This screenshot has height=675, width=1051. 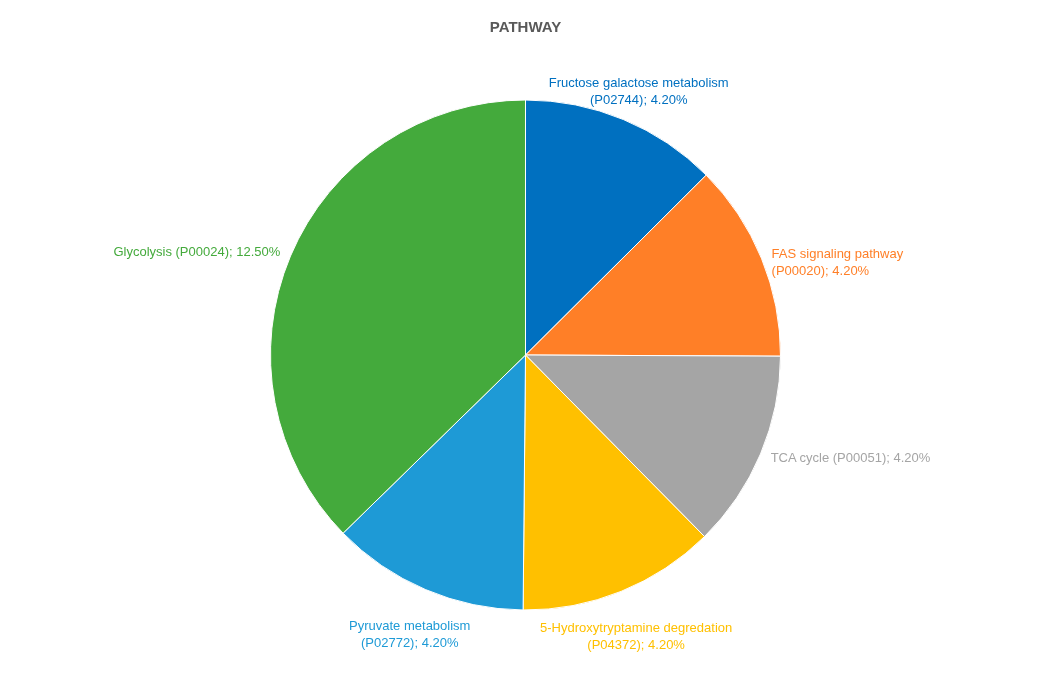 What do you see at coordinates (850, 458) in the screenshot?
I see `slice-label: TCA cycle (P00051); 4.20%` at bounding box center [850, 458].